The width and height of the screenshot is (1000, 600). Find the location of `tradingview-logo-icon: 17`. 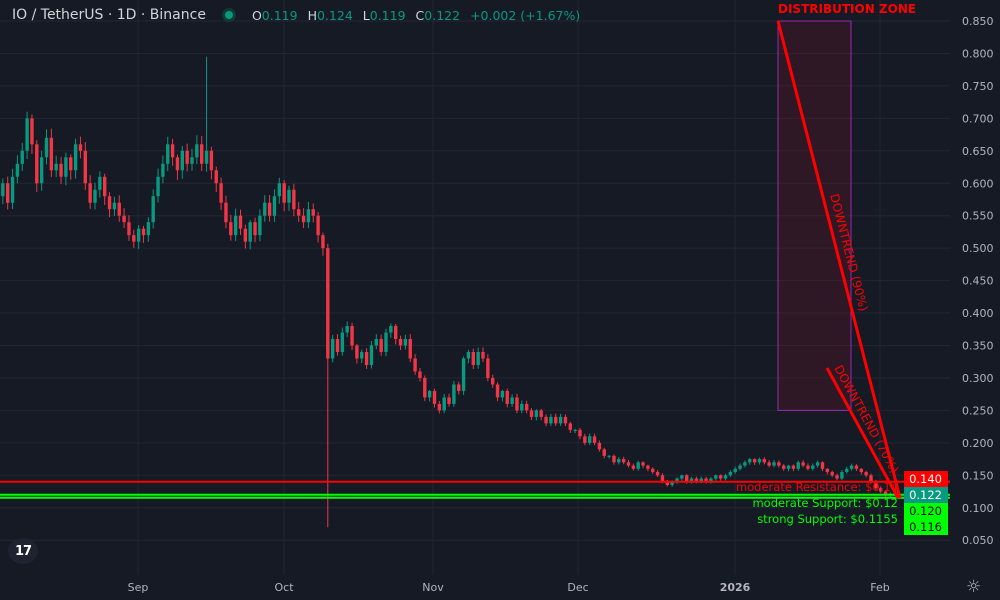

tradingview-logo-icon: 17 is located at coordinates (23, 551).